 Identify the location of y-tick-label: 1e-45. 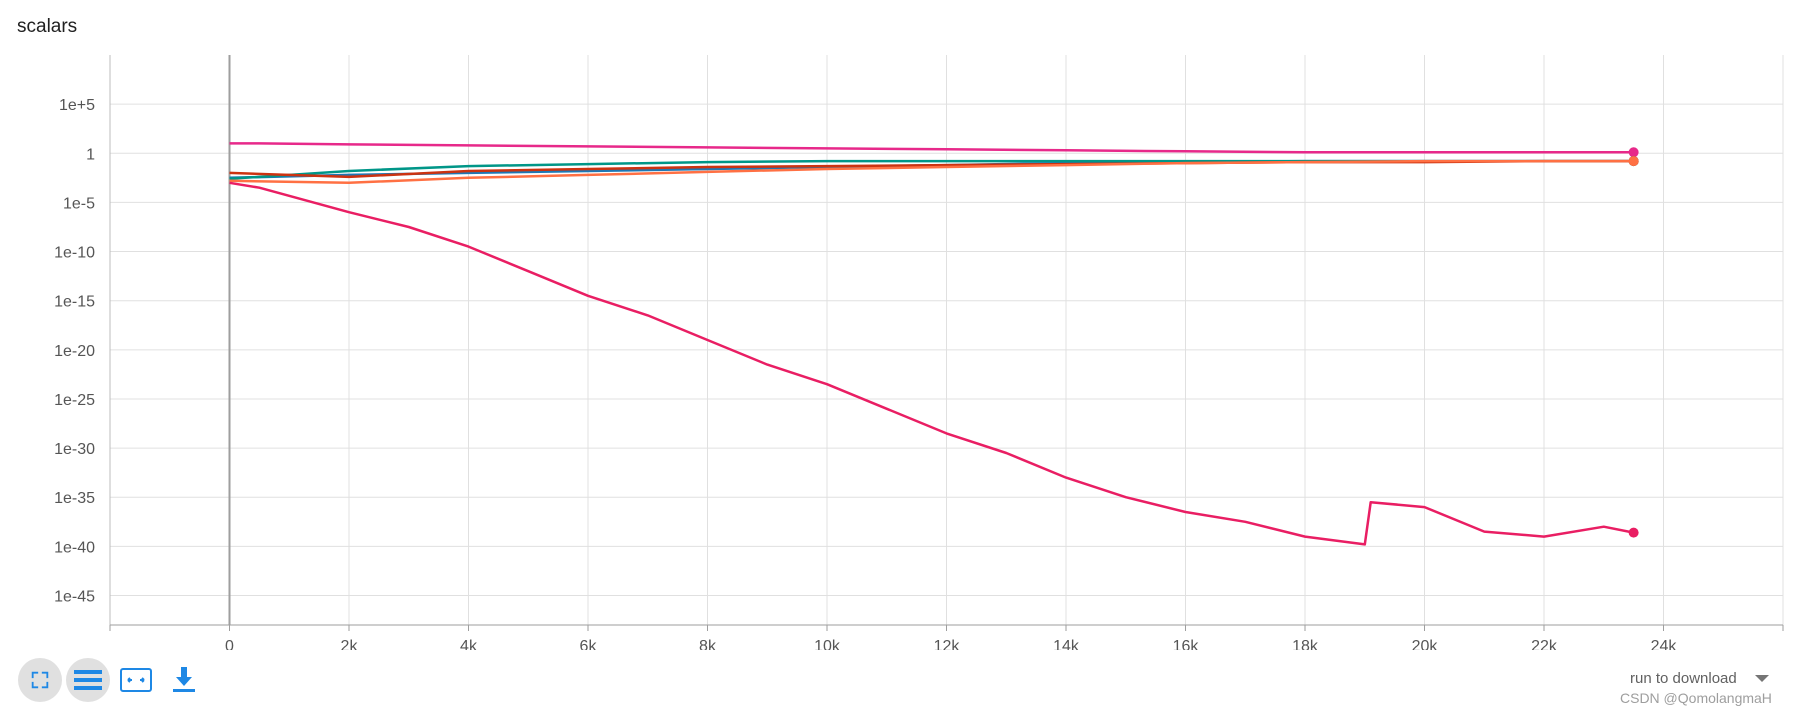
(74, 597).